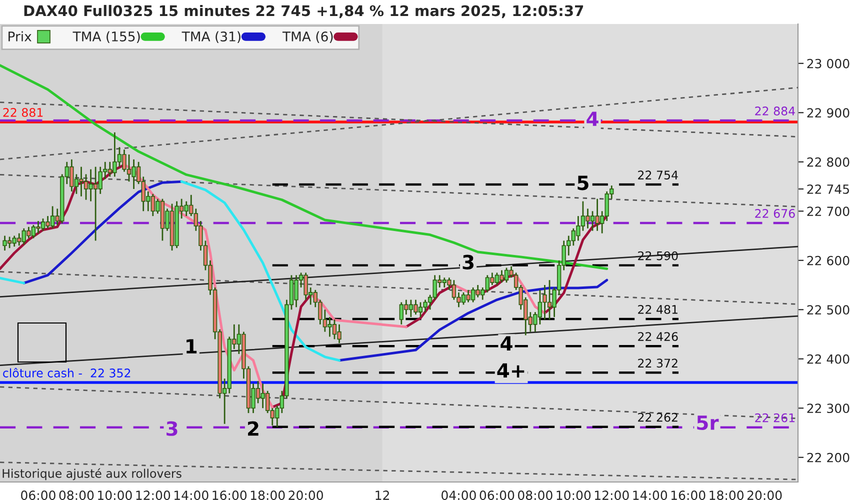 This screenshot has width=850, height=500. Describe the element at coordinates (708, 423) in the screenshot. I see `annotation: 5r` at that location.